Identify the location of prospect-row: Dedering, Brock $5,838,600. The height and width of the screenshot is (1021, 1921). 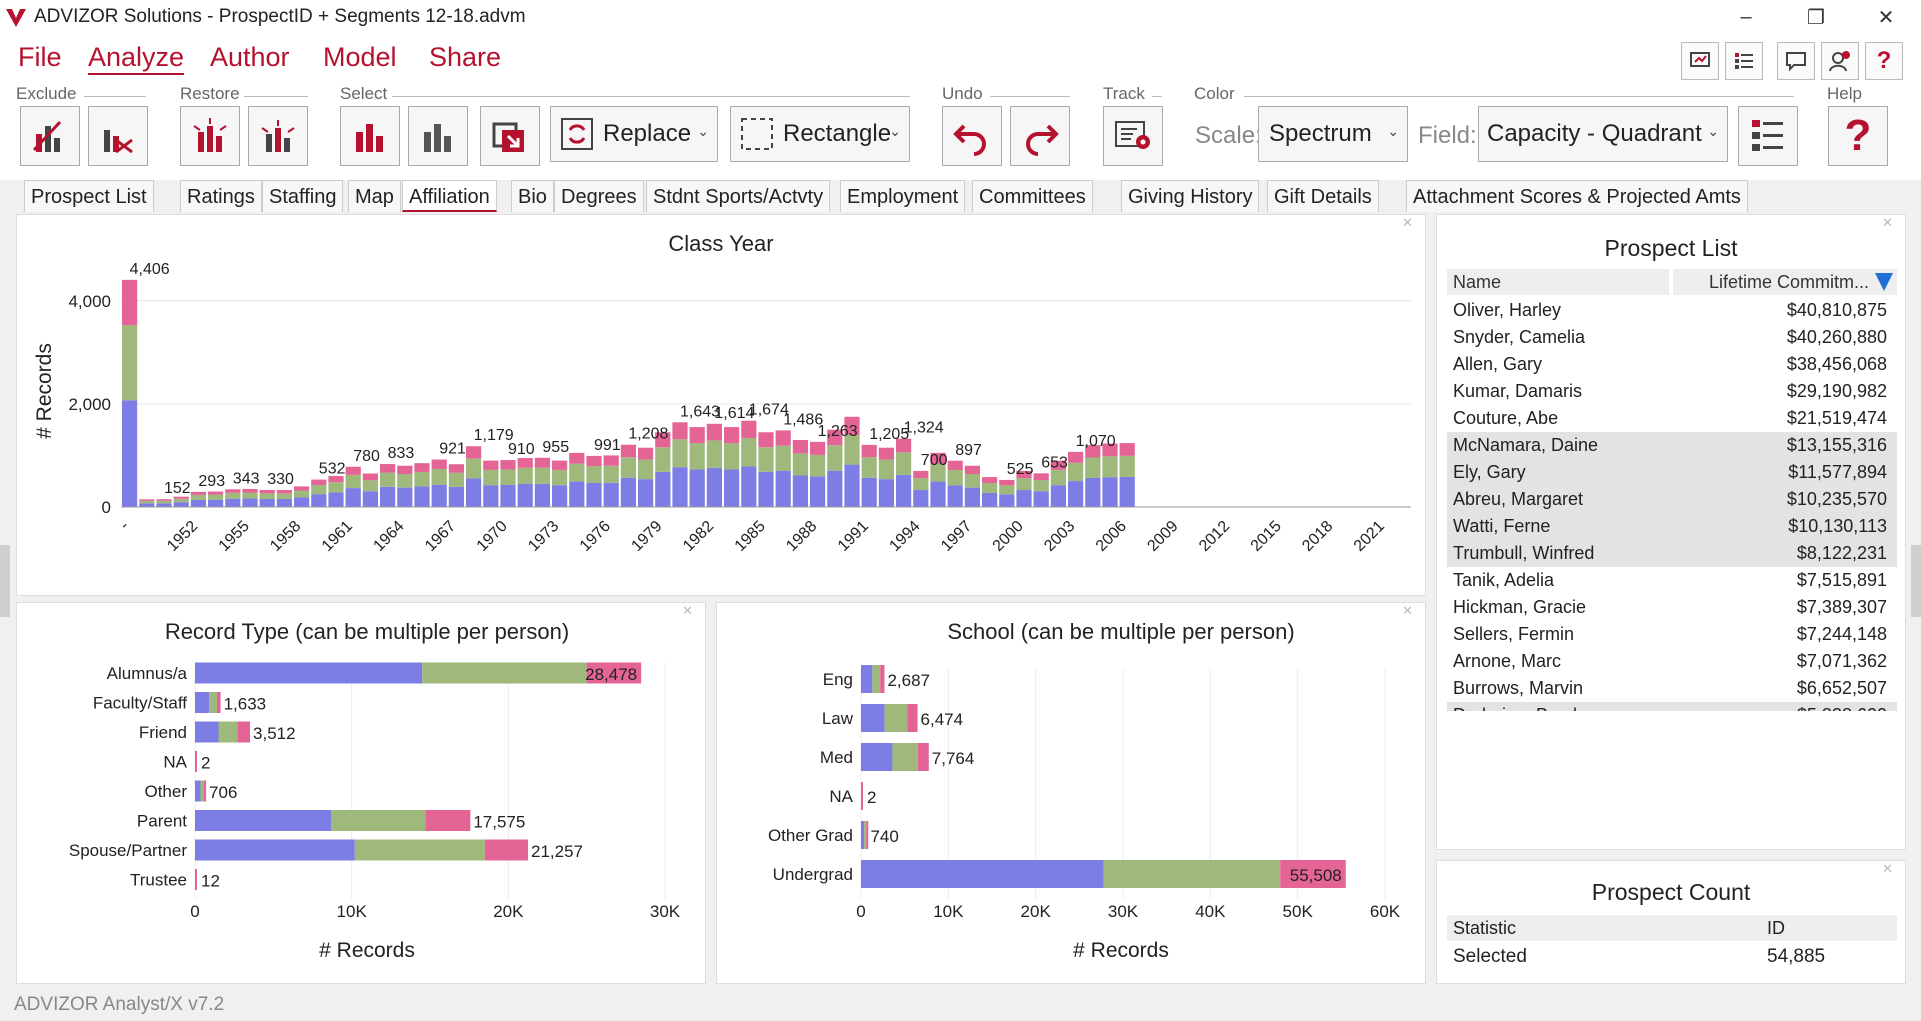
(1672, 706).